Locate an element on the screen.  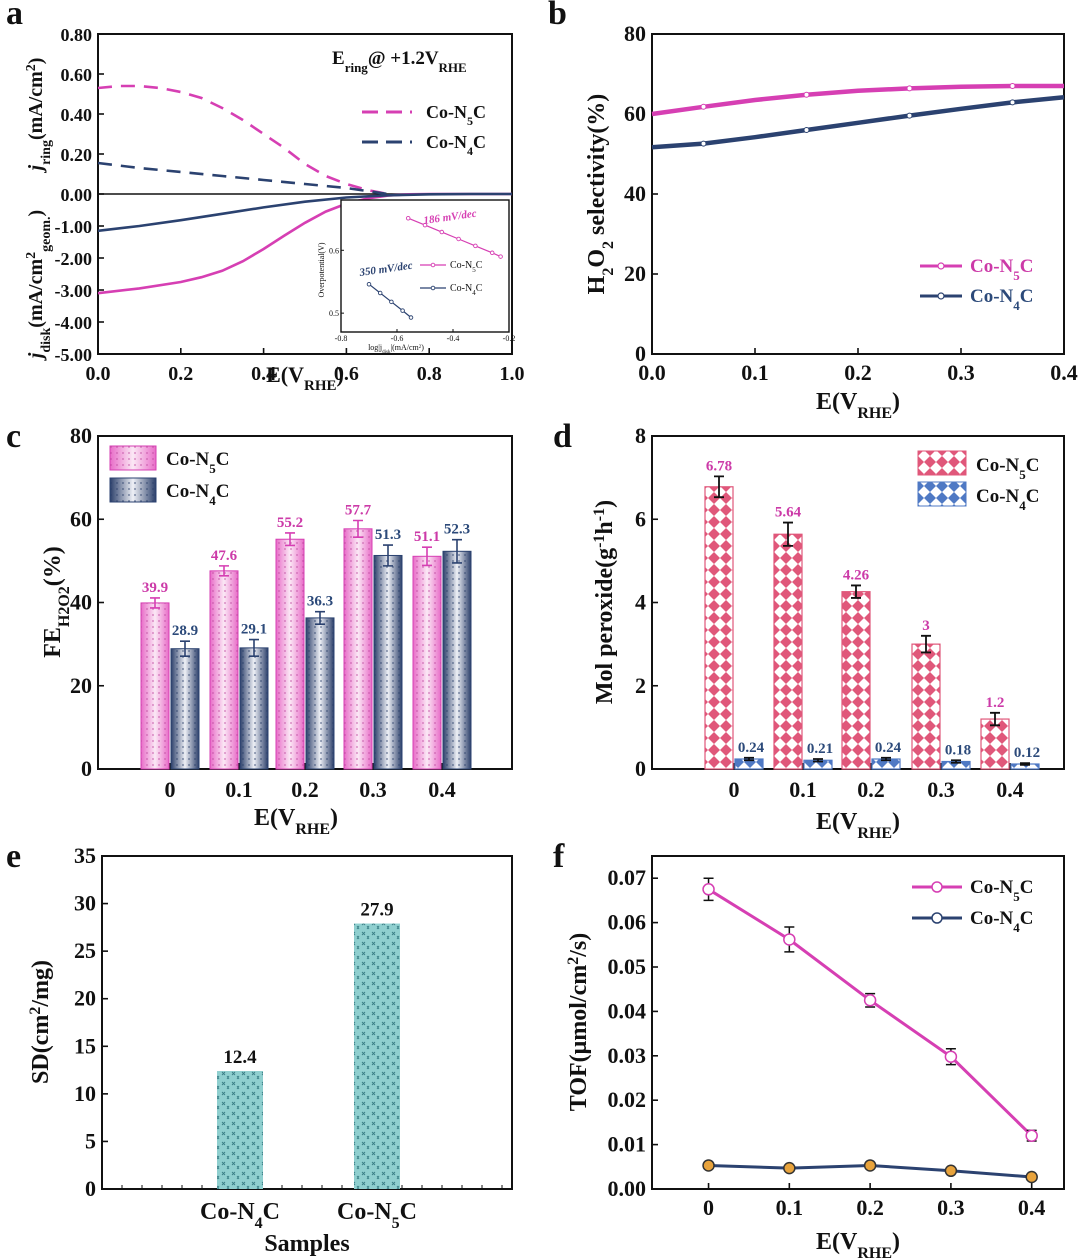
panel-c-ylabel-text-part: H2O2 is located at coordinates (64, 606).